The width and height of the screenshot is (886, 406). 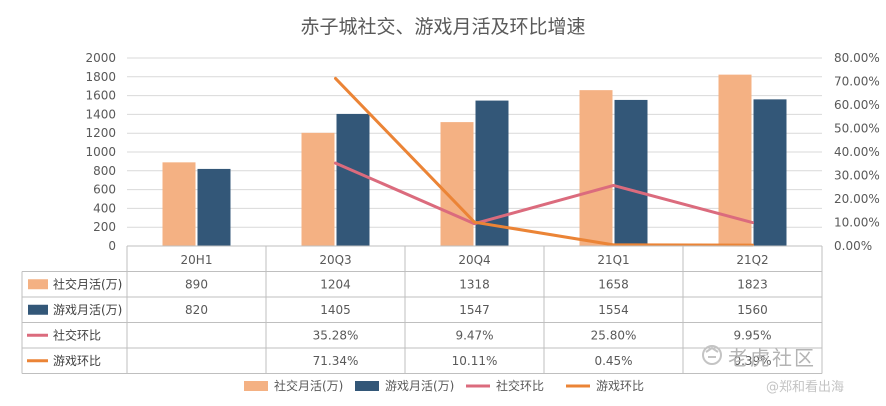 What do you see at coordinates (100, 114) in the screenshot?
I see `y-left-tick-label: 1400` at bounding box center [100, 114].